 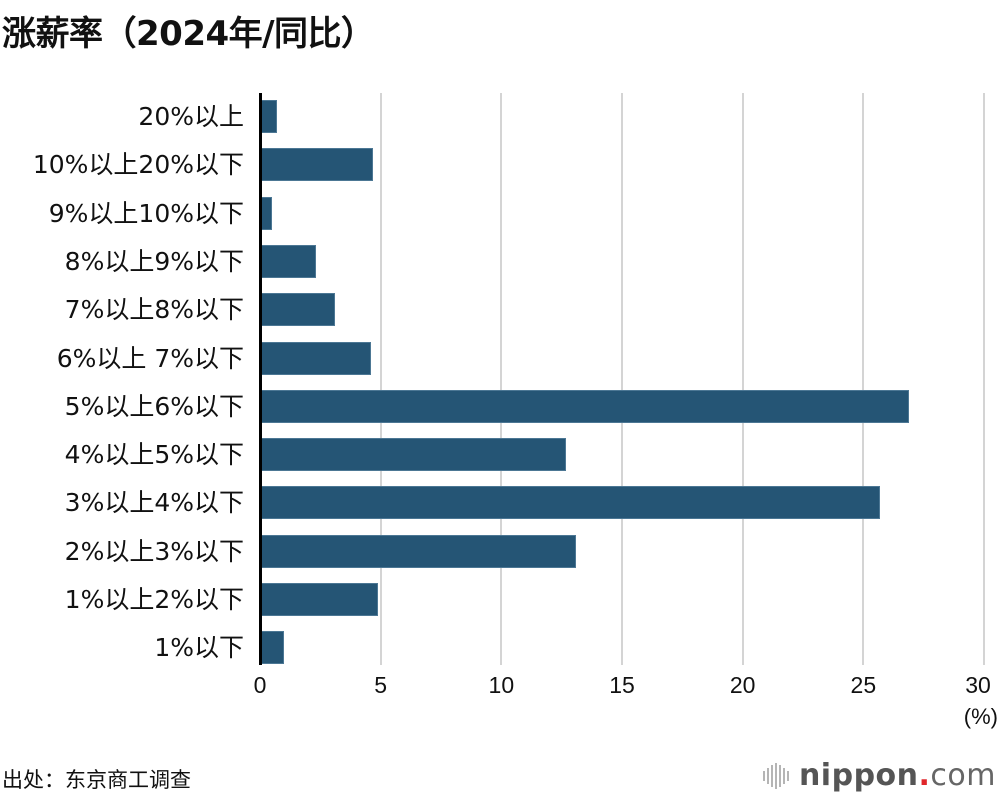 What do you see at coordinates (622, 685) in the screenshot?
I see `x-tick-label: 15` at bounding box center [622, 685].